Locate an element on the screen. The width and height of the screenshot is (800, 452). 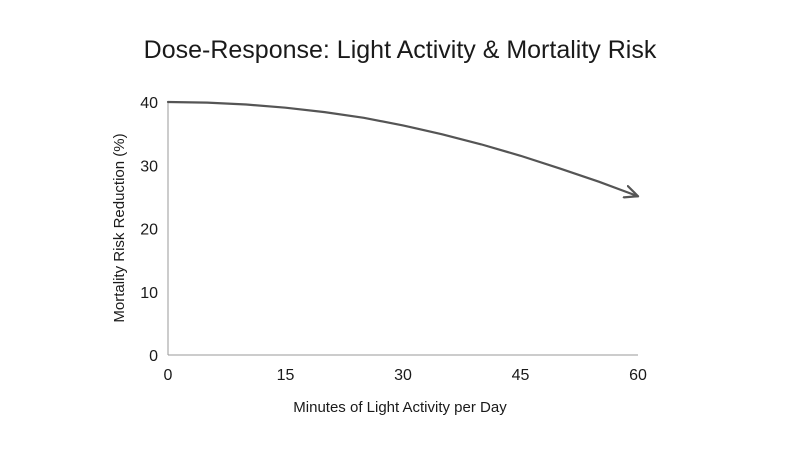
y-axis-title: Mortality Risk Reduction (%) is located at coordinates (119, 227).